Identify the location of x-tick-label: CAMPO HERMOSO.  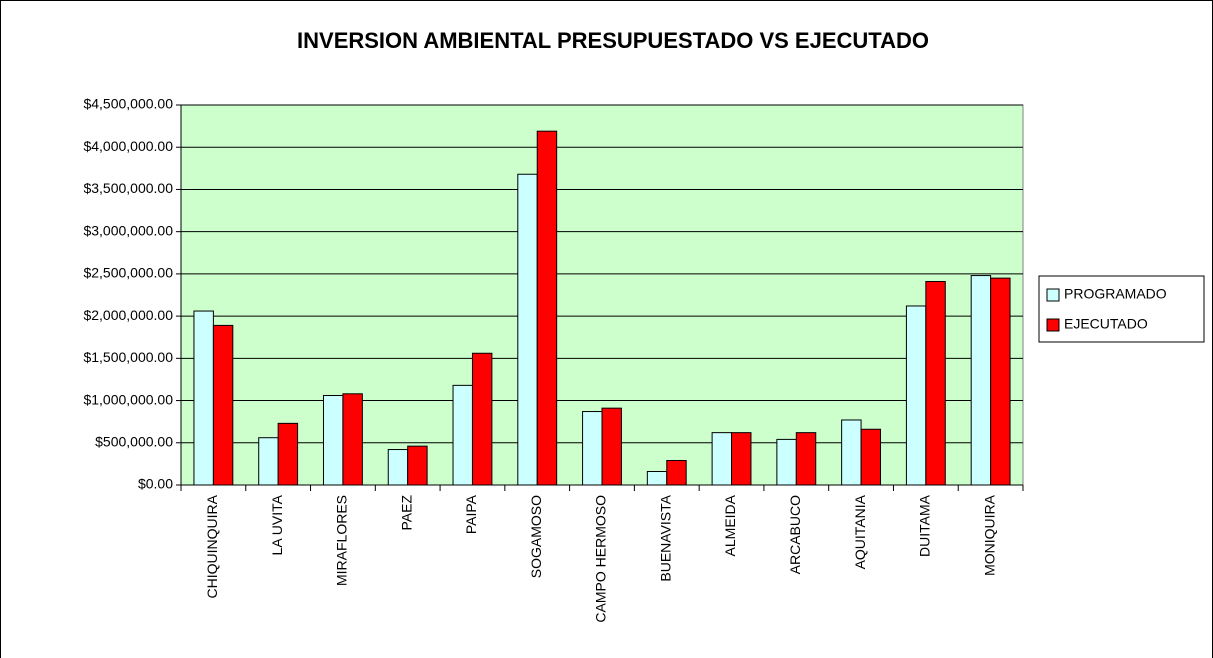
(601, 559).